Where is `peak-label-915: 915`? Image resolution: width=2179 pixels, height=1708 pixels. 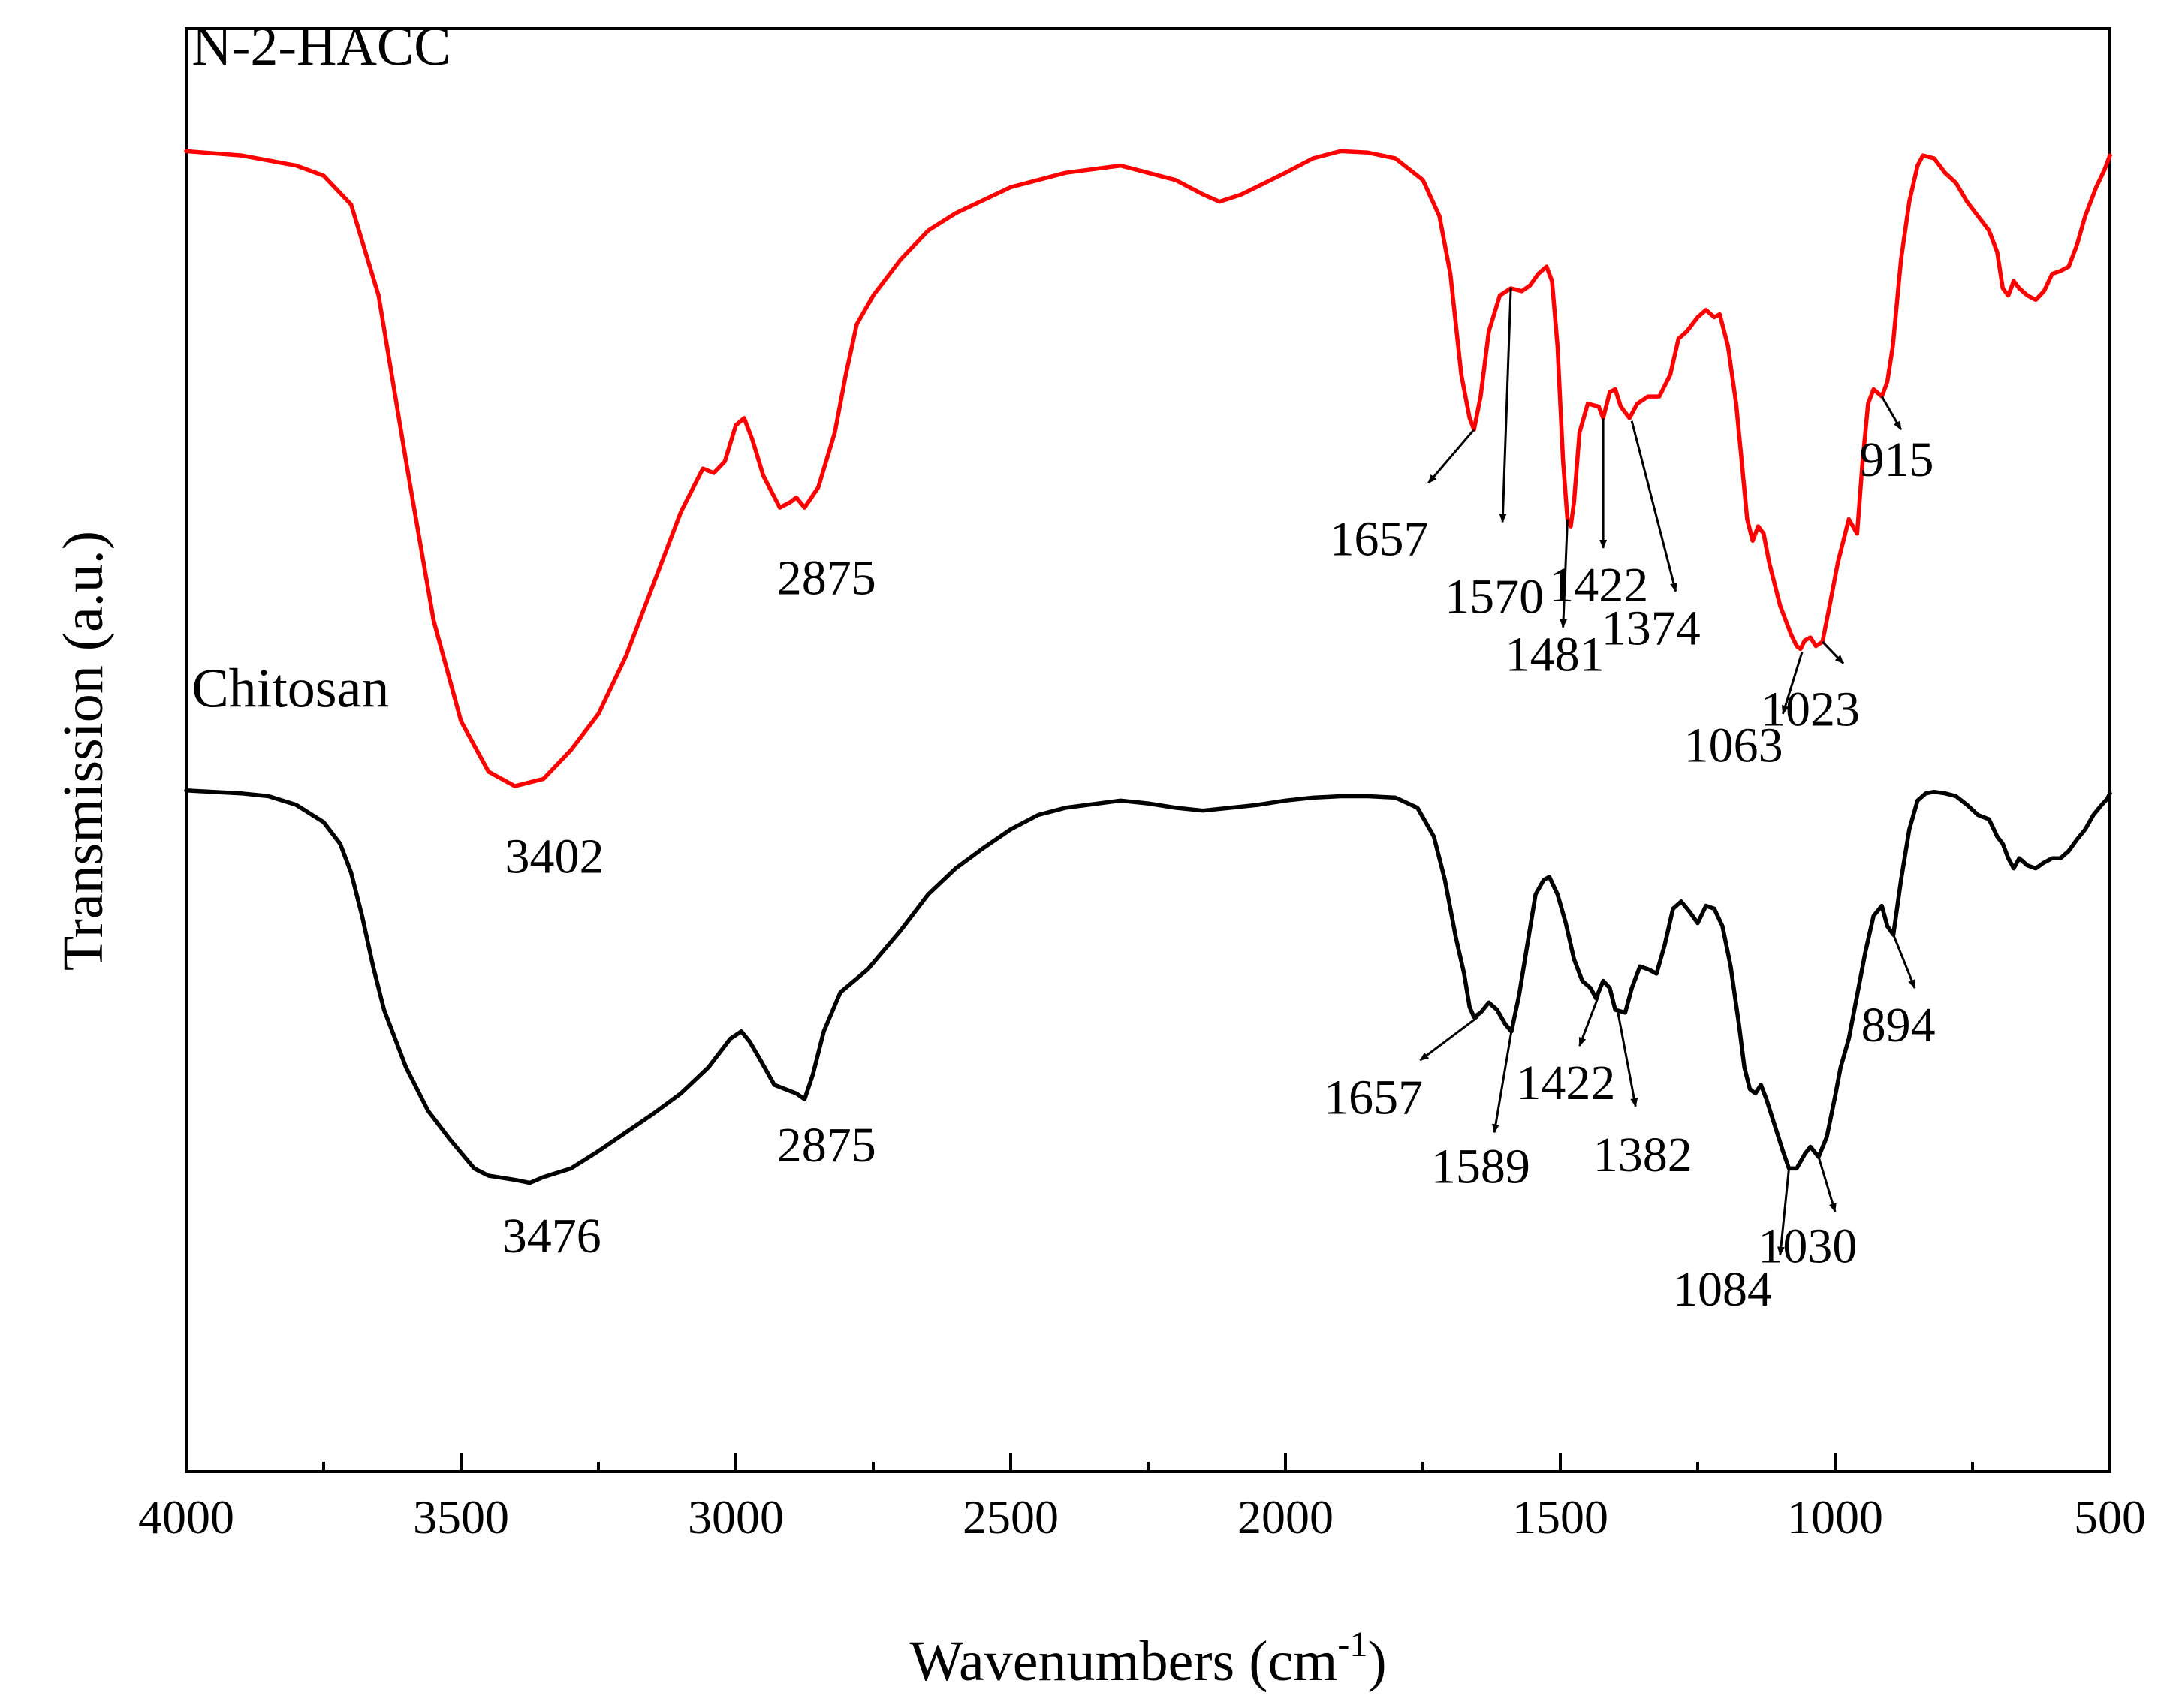
peak-label-915: 915 is located at coordinates (1896, 459).